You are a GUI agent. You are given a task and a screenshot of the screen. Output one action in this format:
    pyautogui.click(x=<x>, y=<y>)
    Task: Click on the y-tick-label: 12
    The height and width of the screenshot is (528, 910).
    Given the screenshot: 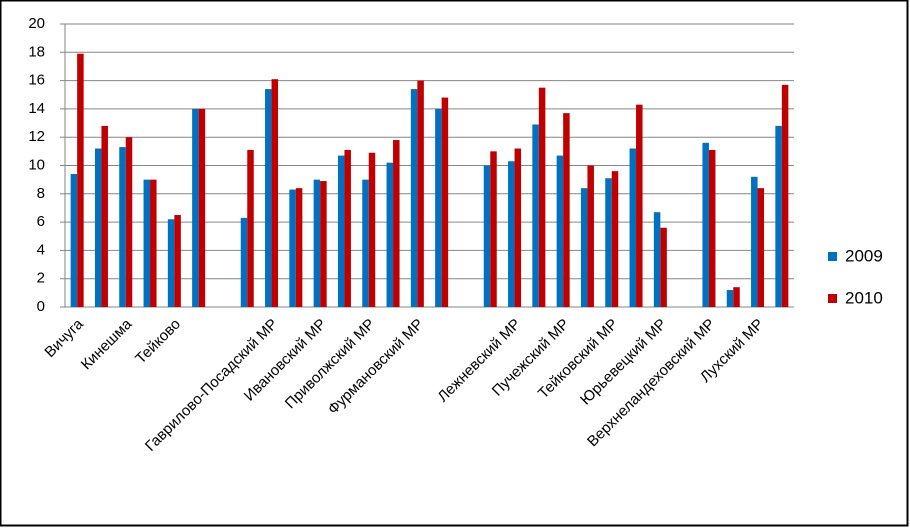 What is the action you would take?
    pyautogui.click(x=36, y=136)
    